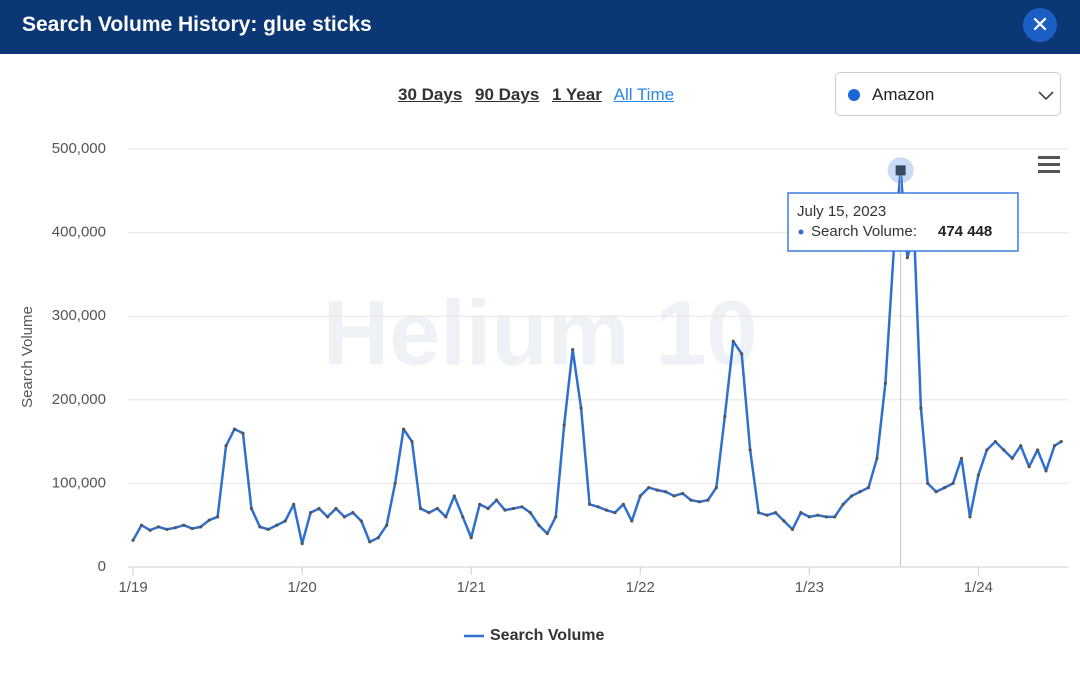  What do you see at coordinates (644, 94) in the screenshot?
I see `range-button: All Time` at bounding box center [644, 94].